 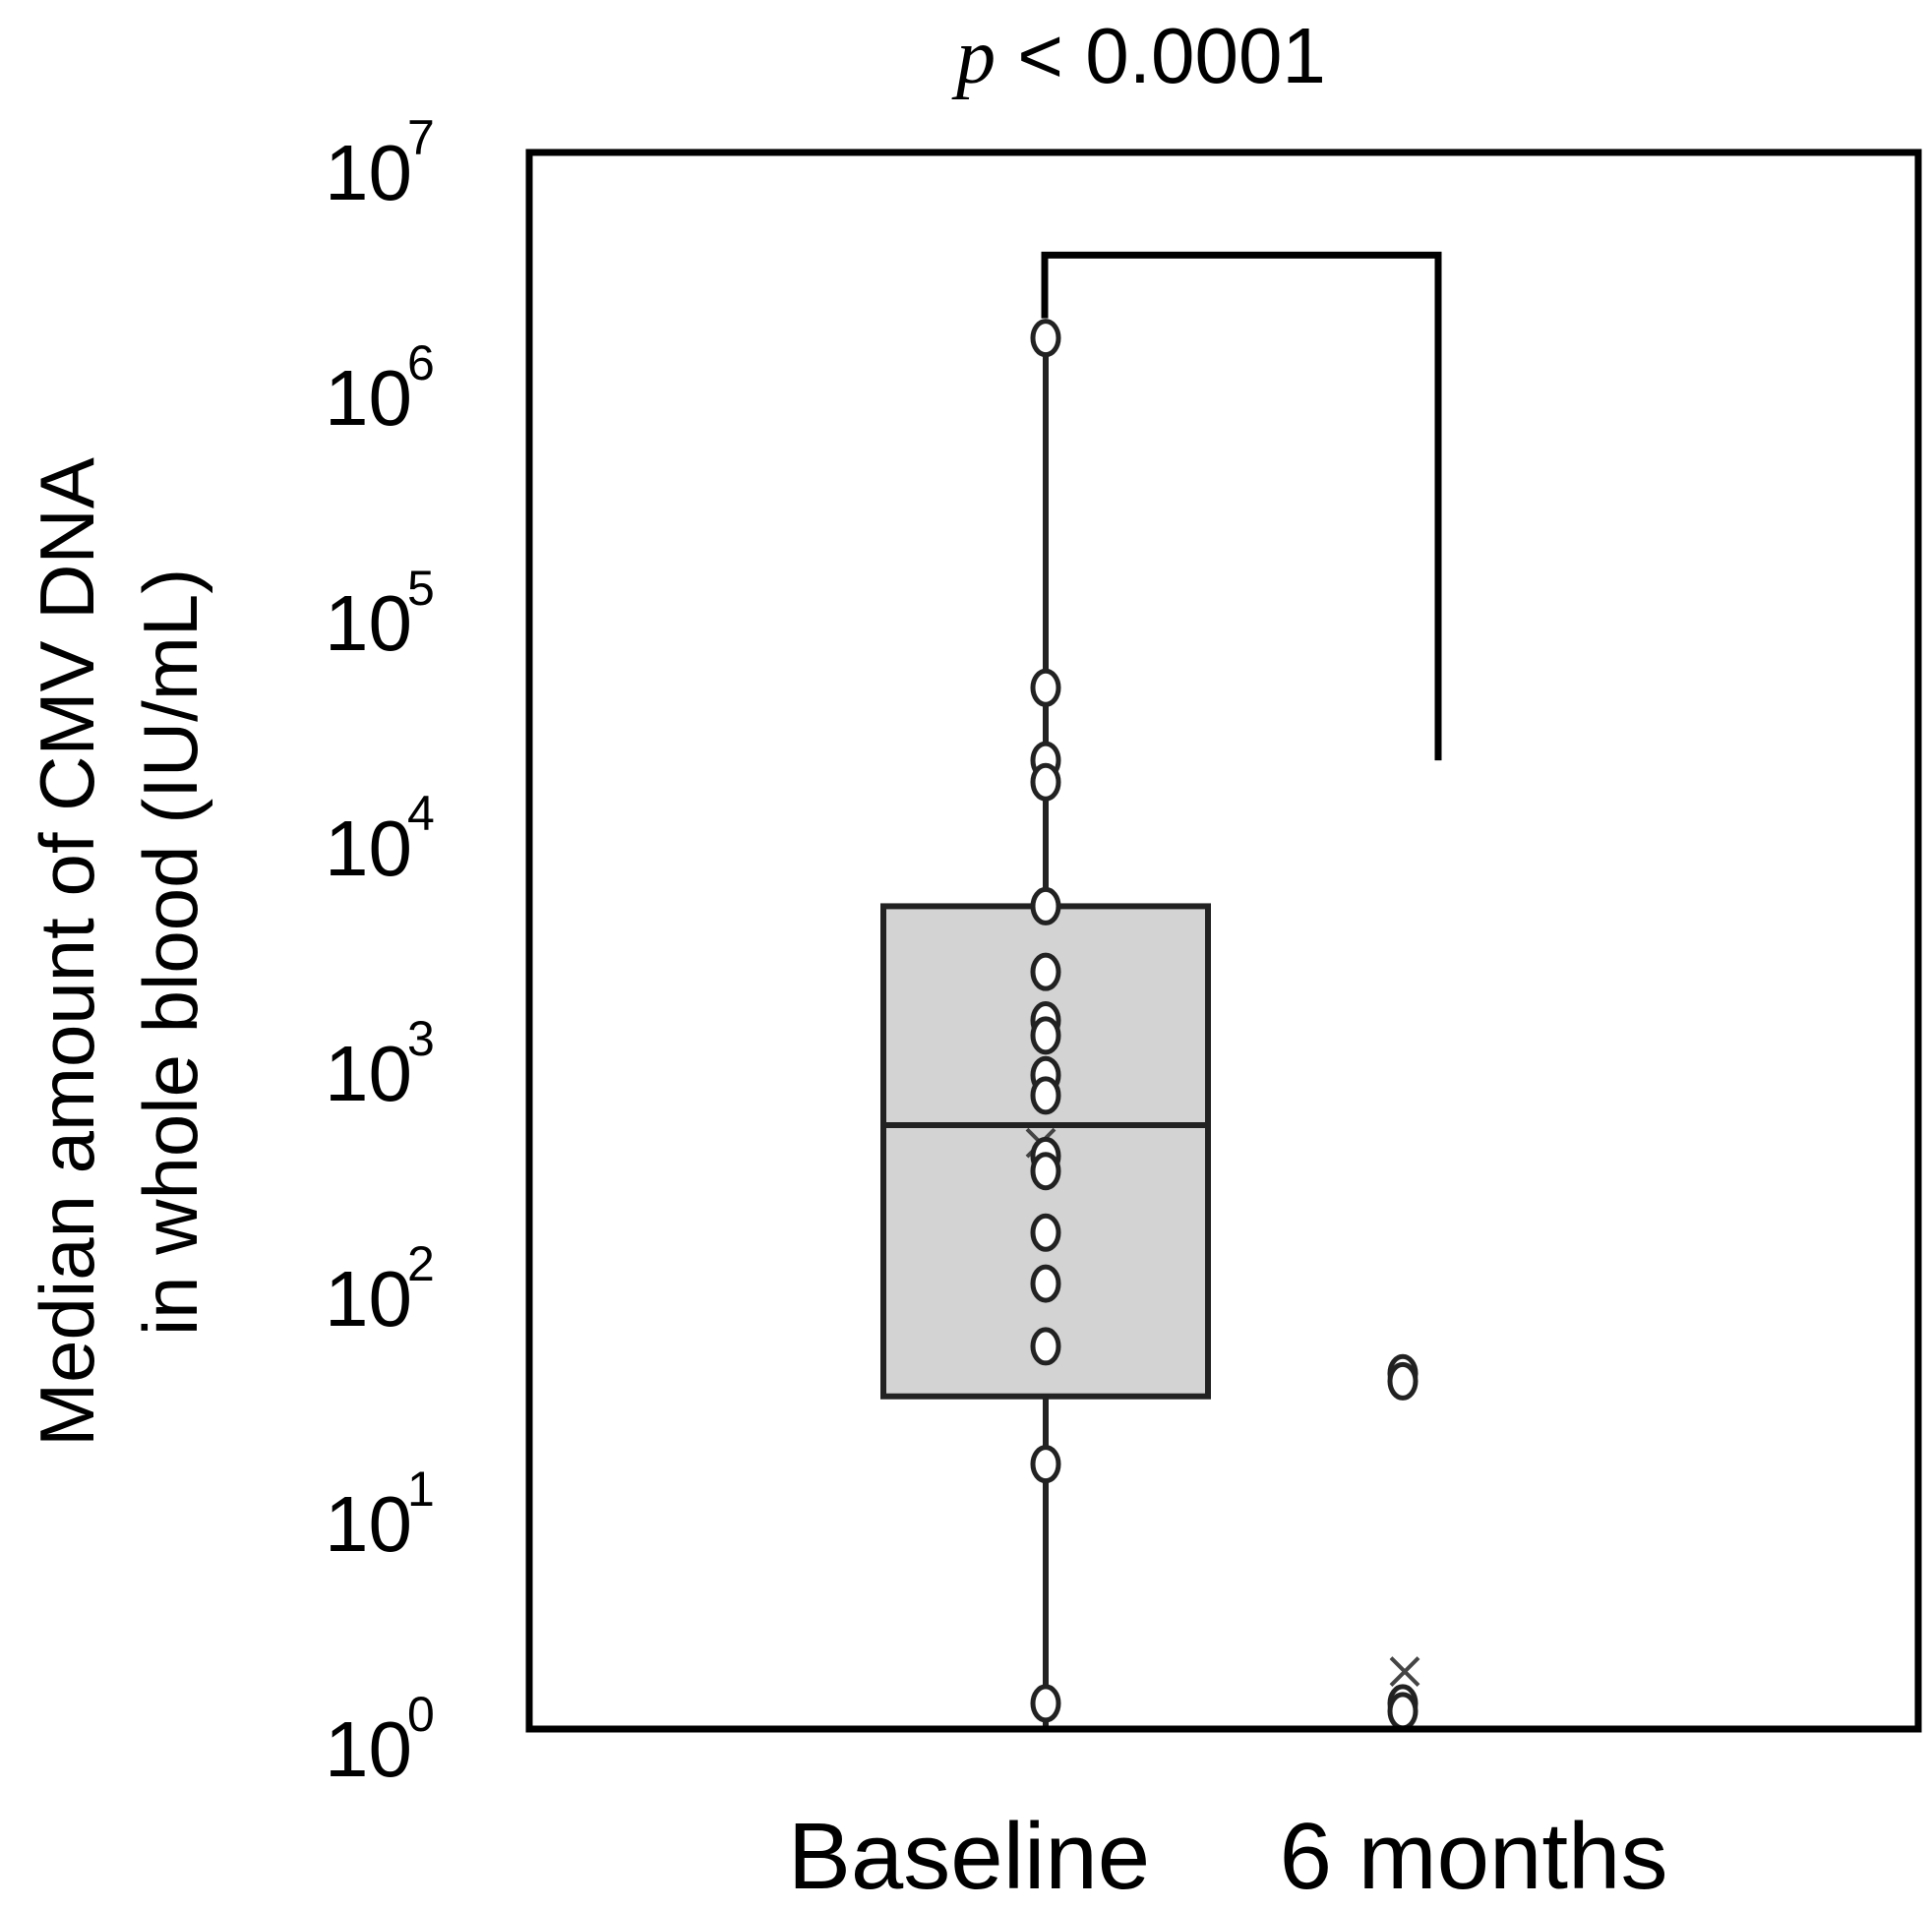 I want to click on significance-bracket, so click(x=1242, y=506).